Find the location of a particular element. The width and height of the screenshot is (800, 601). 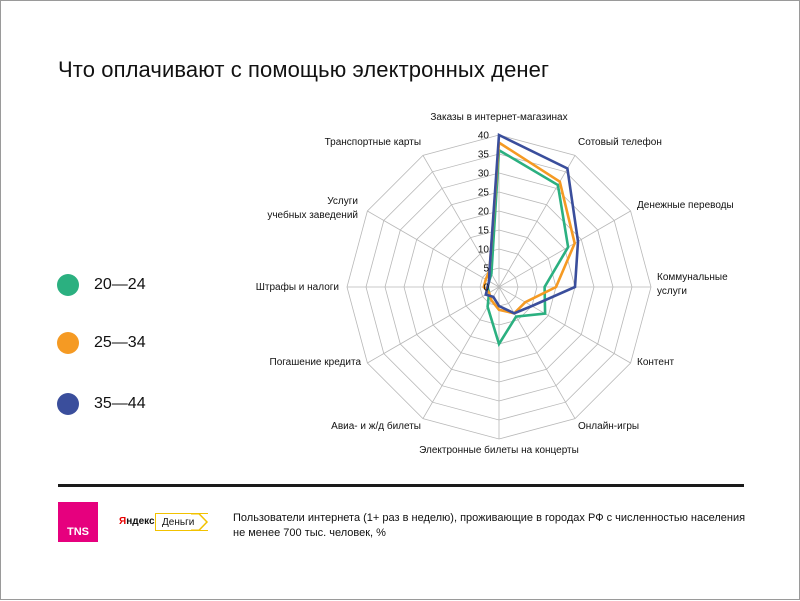

tick-label-10: 10 is located at coordinates (484, 250).